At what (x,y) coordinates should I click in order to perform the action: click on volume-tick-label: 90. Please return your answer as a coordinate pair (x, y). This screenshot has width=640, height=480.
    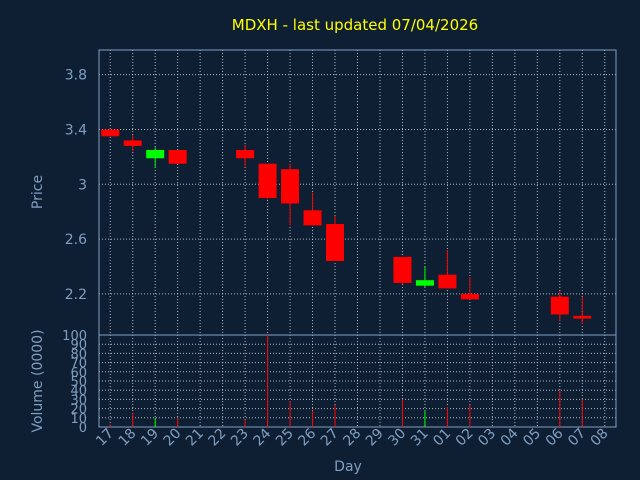
    Looking at the image, I should click on (78, 345).